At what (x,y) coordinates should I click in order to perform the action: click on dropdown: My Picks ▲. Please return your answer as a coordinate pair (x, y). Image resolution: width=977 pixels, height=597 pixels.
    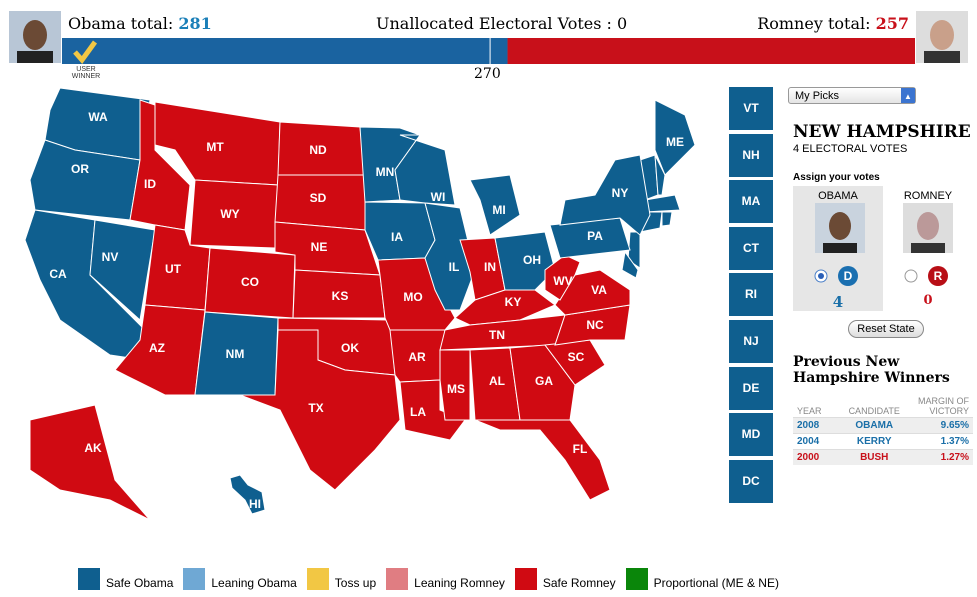
    Looking at the image, I should click on (852, 95).